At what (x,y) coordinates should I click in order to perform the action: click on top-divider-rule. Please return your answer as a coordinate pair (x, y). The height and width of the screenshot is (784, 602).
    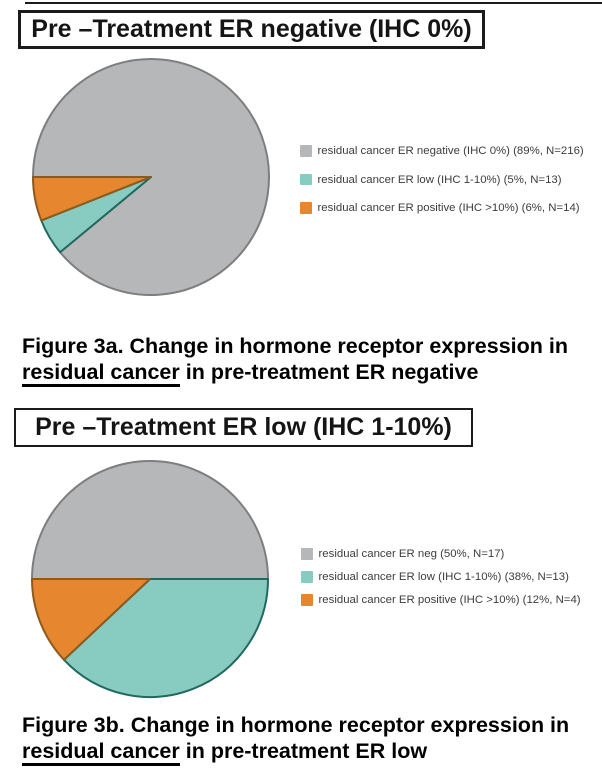
    Looking at the image, I should click on (313, 3).